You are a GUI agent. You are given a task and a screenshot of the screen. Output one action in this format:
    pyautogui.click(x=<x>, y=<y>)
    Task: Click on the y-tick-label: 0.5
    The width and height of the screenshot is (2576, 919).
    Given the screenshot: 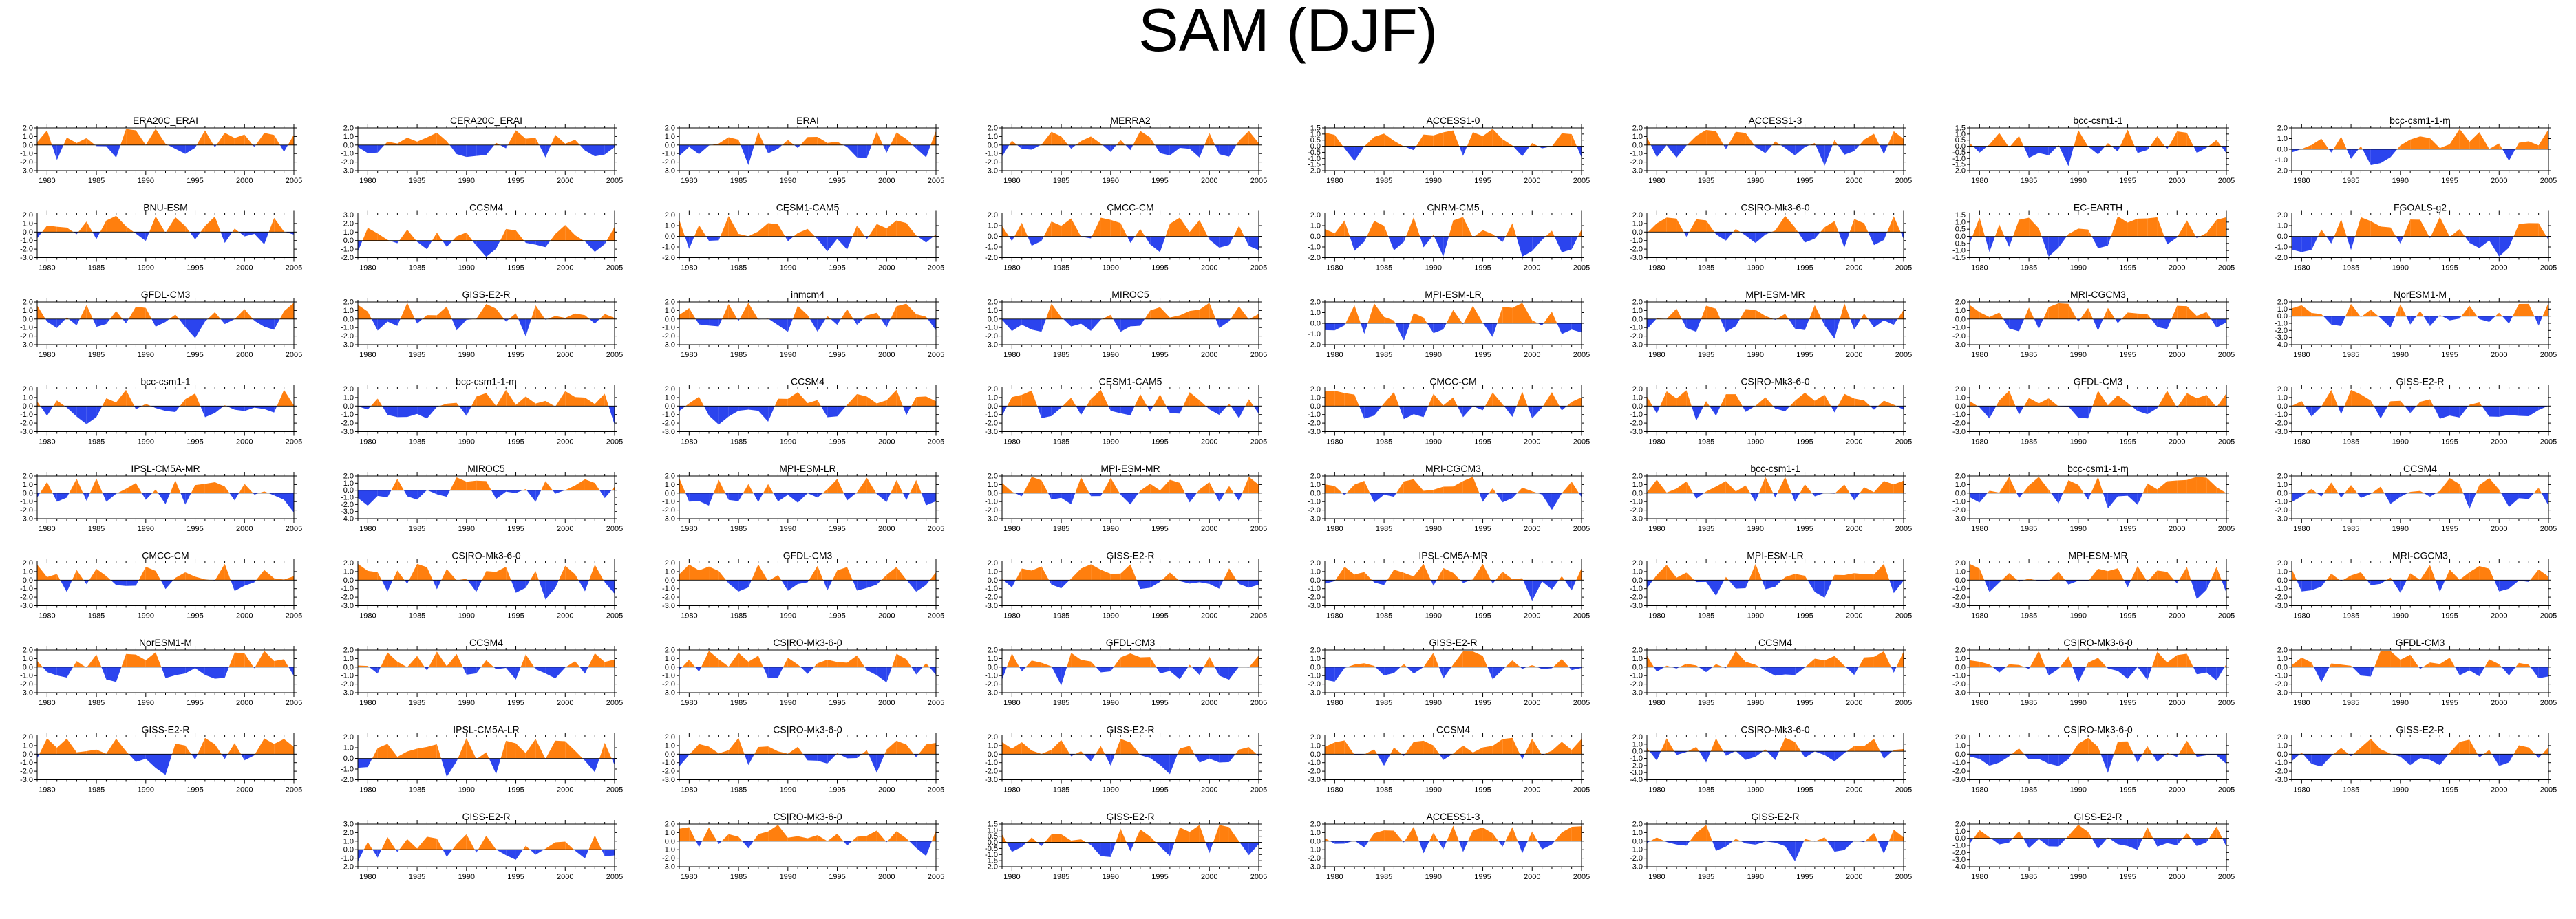 What is the action you would take?
    pyautogui.click(x=993, y=836)
    